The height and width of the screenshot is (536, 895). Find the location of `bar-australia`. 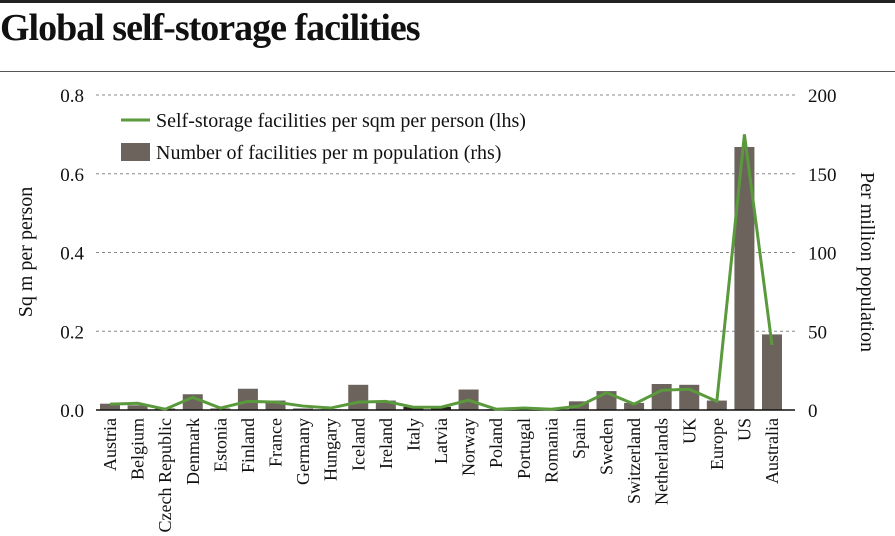

bar-australia is located at coordinates (772, 372).